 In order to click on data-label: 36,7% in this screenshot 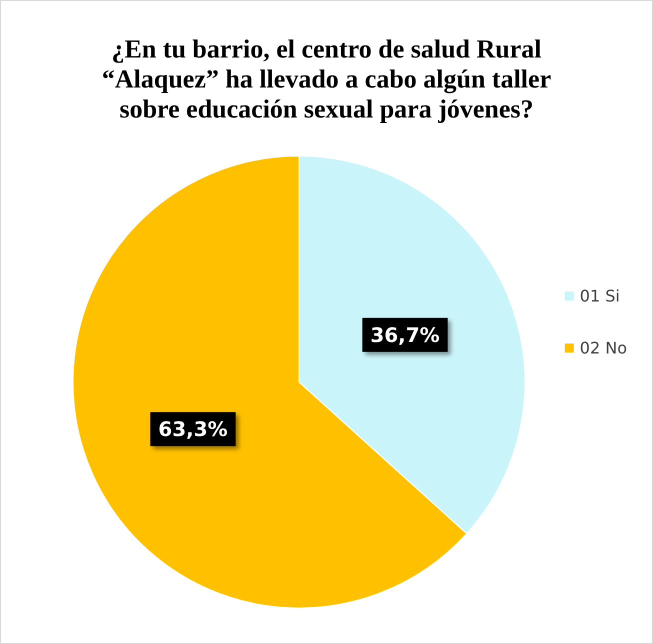, I will do `click(405, 334)`.